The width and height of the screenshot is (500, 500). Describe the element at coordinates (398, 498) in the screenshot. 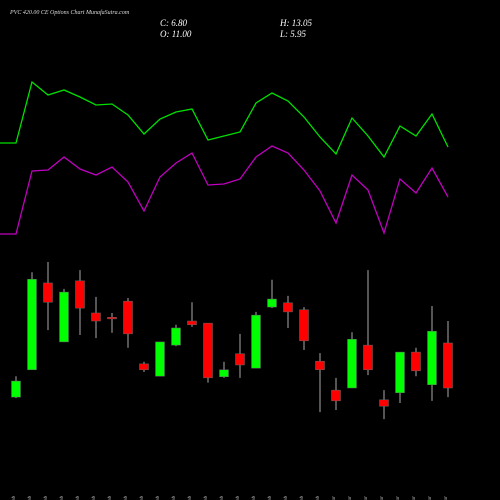

I see `x-tick-label: 07 Mar` at that location.